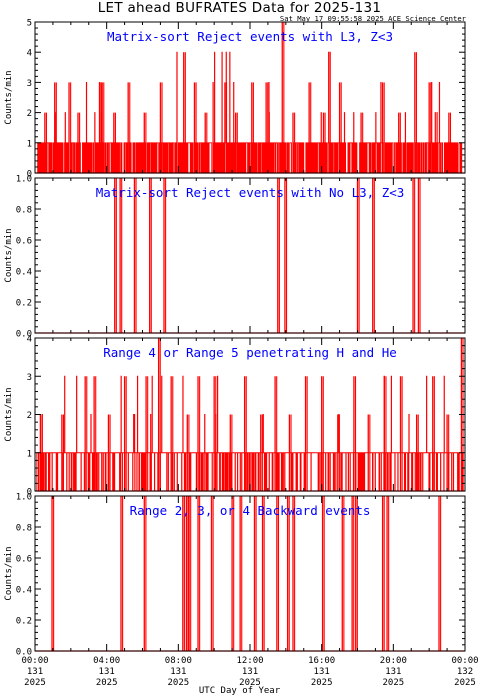 The height and width of the screenshot is (700, 479). Describe the element at coordinates (465, 672) in the screenshot. I see `x-tick-label: 132` at that location.